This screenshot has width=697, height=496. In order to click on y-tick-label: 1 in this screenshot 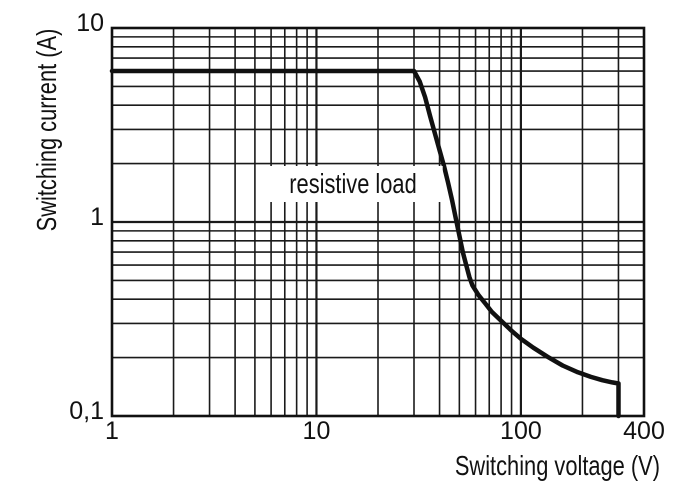, I will do `click(97, 217)`.